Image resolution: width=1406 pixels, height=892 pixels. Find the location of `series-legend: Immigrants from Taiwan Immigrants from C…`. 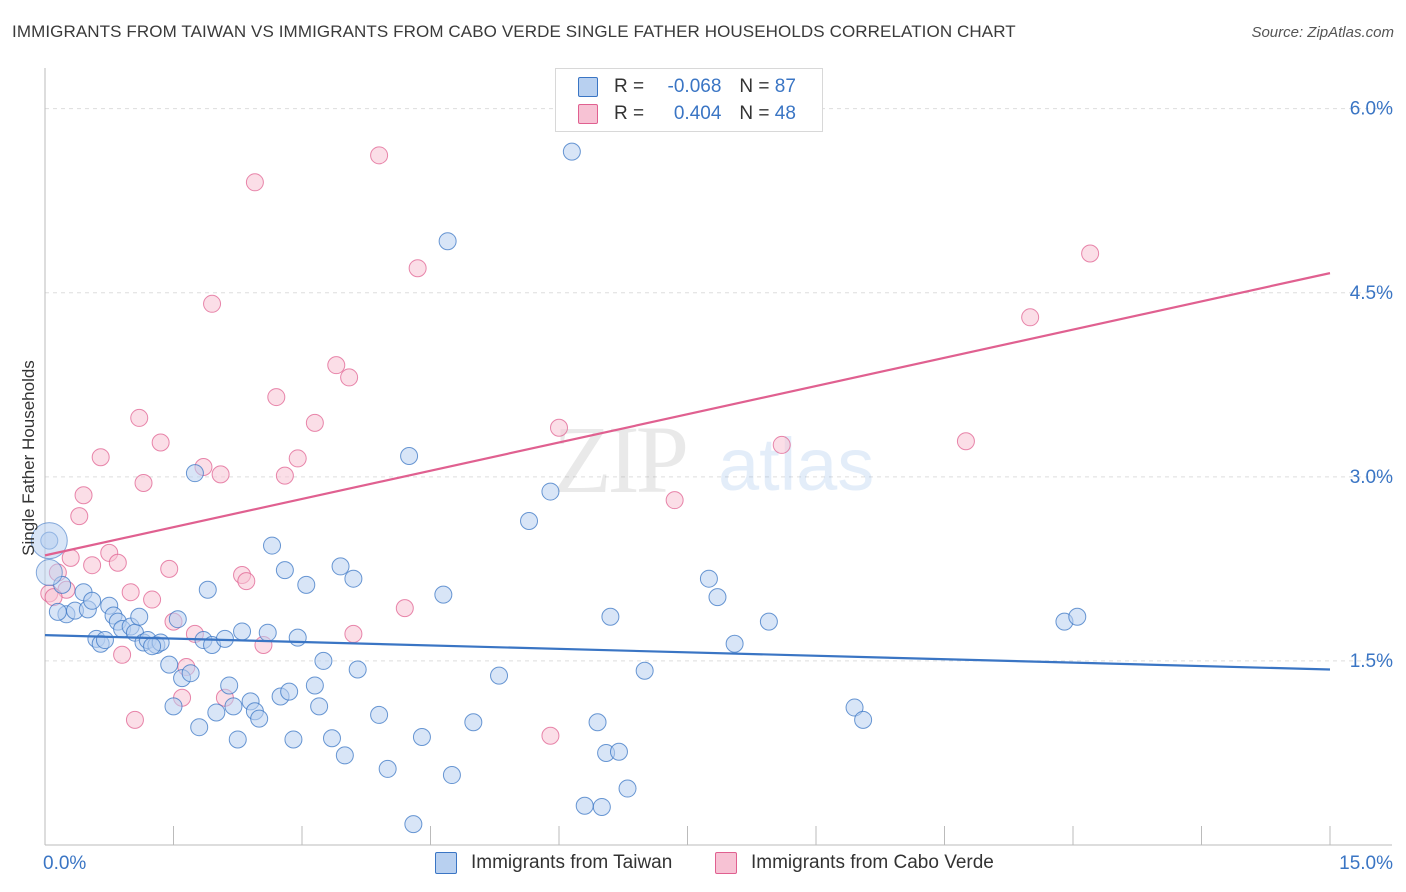

series-legend: Immigrants from Taiwan Immigrants from C… is located at coordinates (703, 865).